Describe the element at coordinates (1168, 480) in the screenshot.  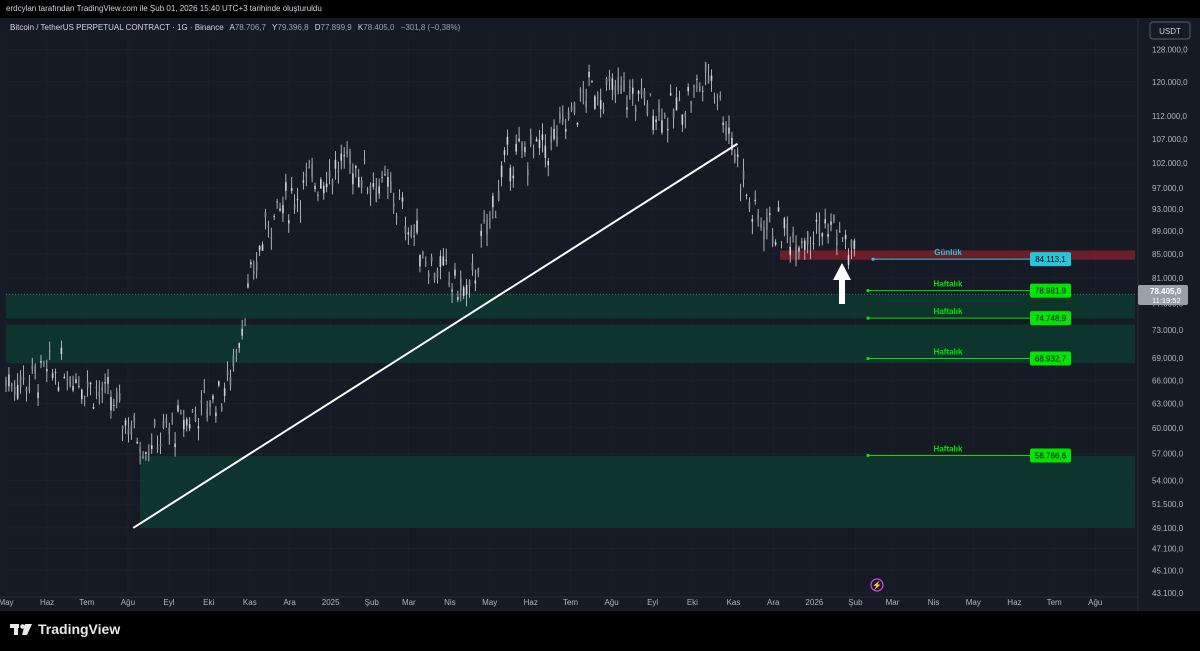
I see `y-tick-label: 54.000,0` at that location.